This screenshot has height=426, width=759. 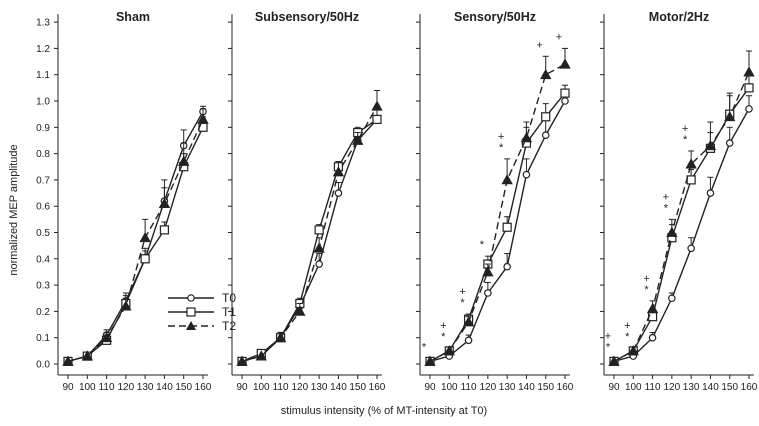 I want to click on y-tick-label: 0.2, so click(x=43, y=312).